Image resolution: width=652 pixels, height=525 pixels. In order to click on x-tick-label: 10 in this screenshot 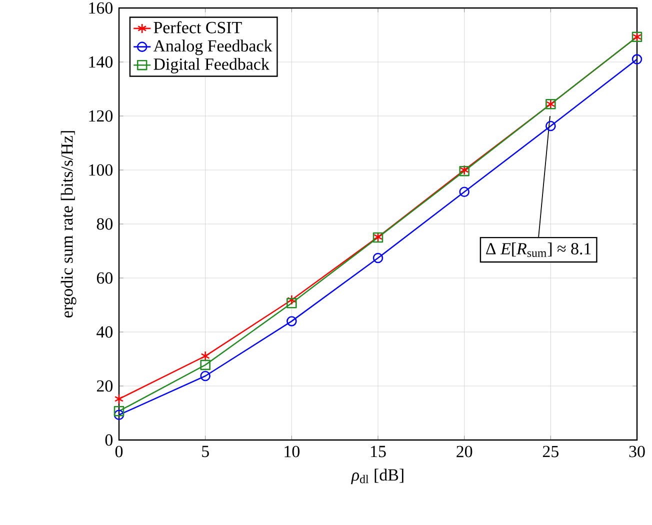, I will do `click(292, 452)`.